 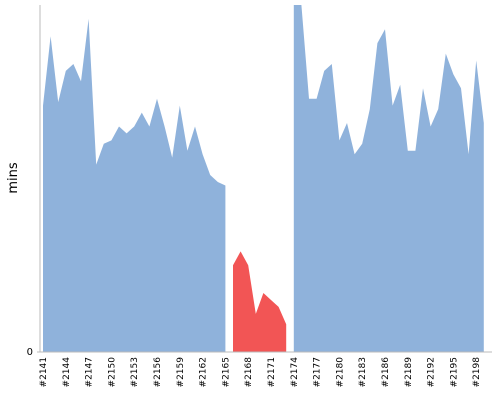 I want to click on x-tick-label: #2168, so click(x=249, y=372).